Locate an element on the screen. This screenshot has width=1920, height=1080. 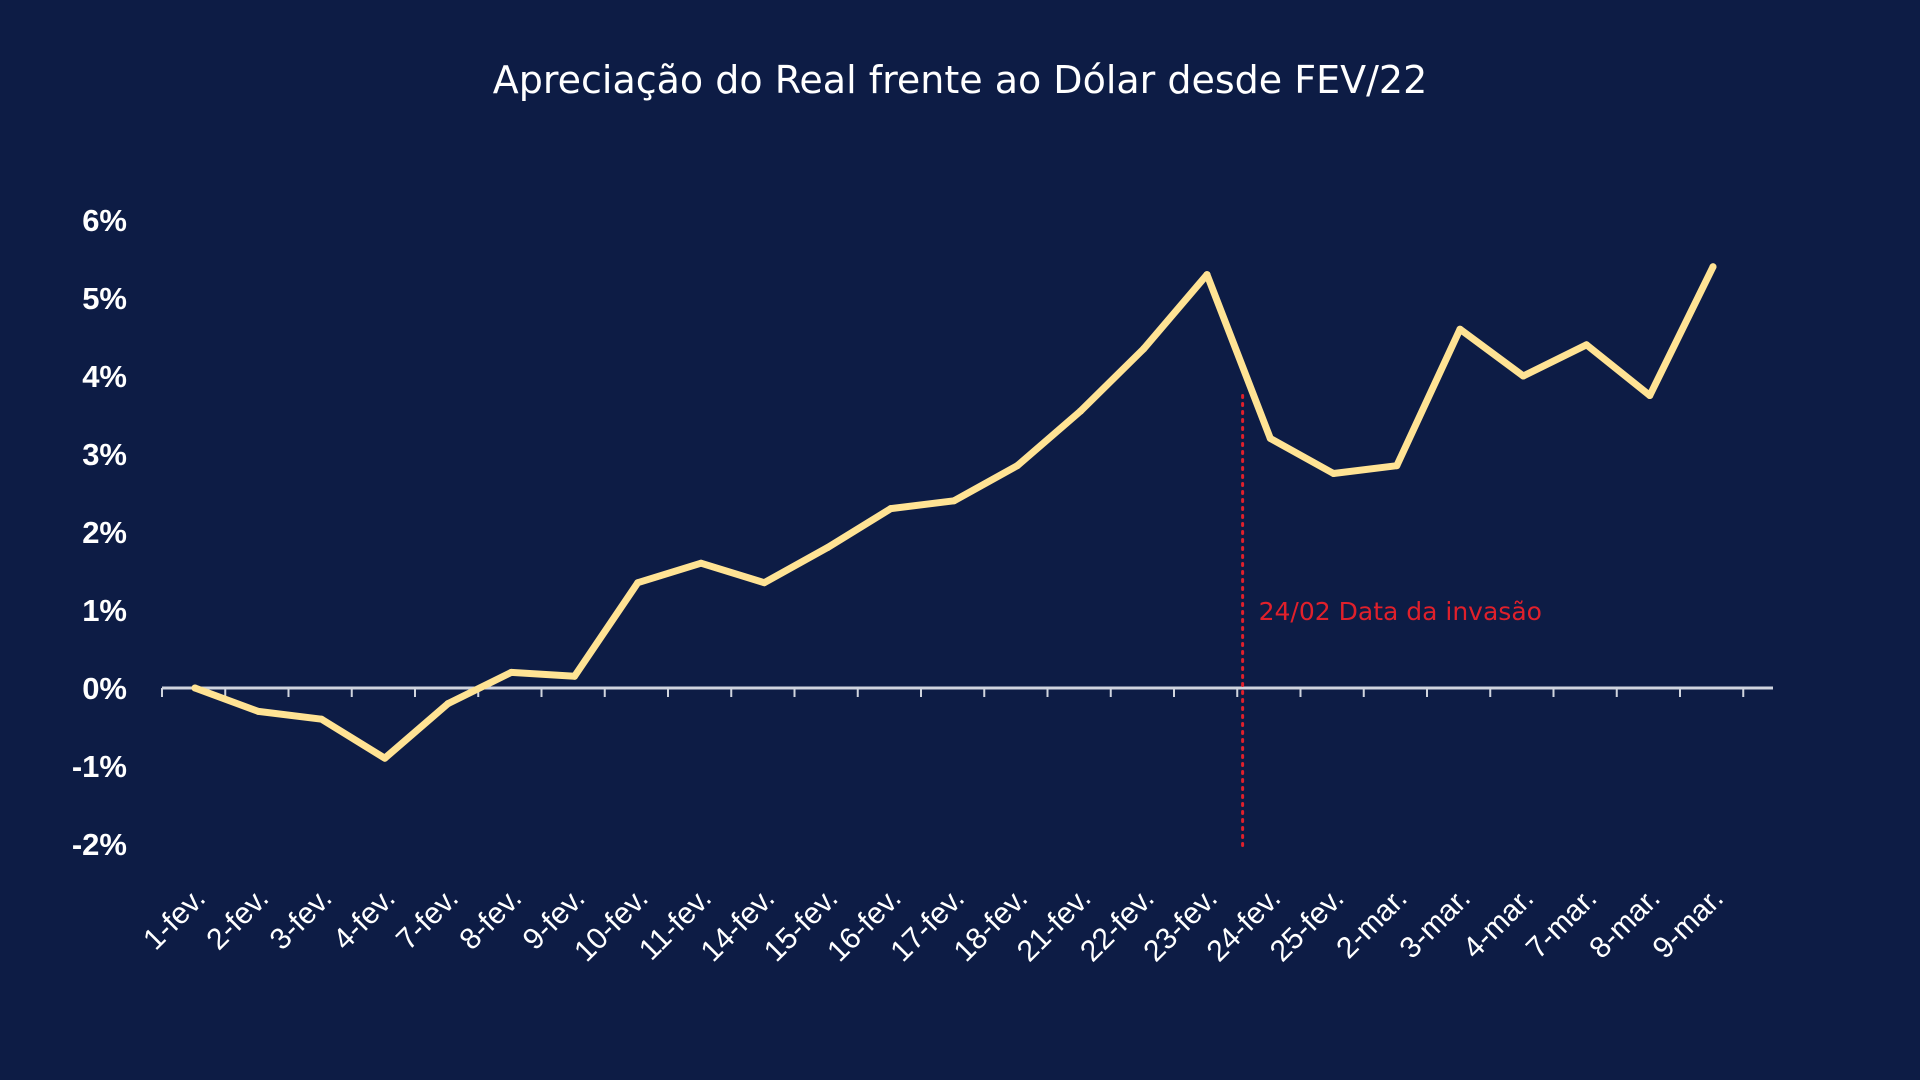
y-tick-label: -1% is located at coordinates (99, 766).